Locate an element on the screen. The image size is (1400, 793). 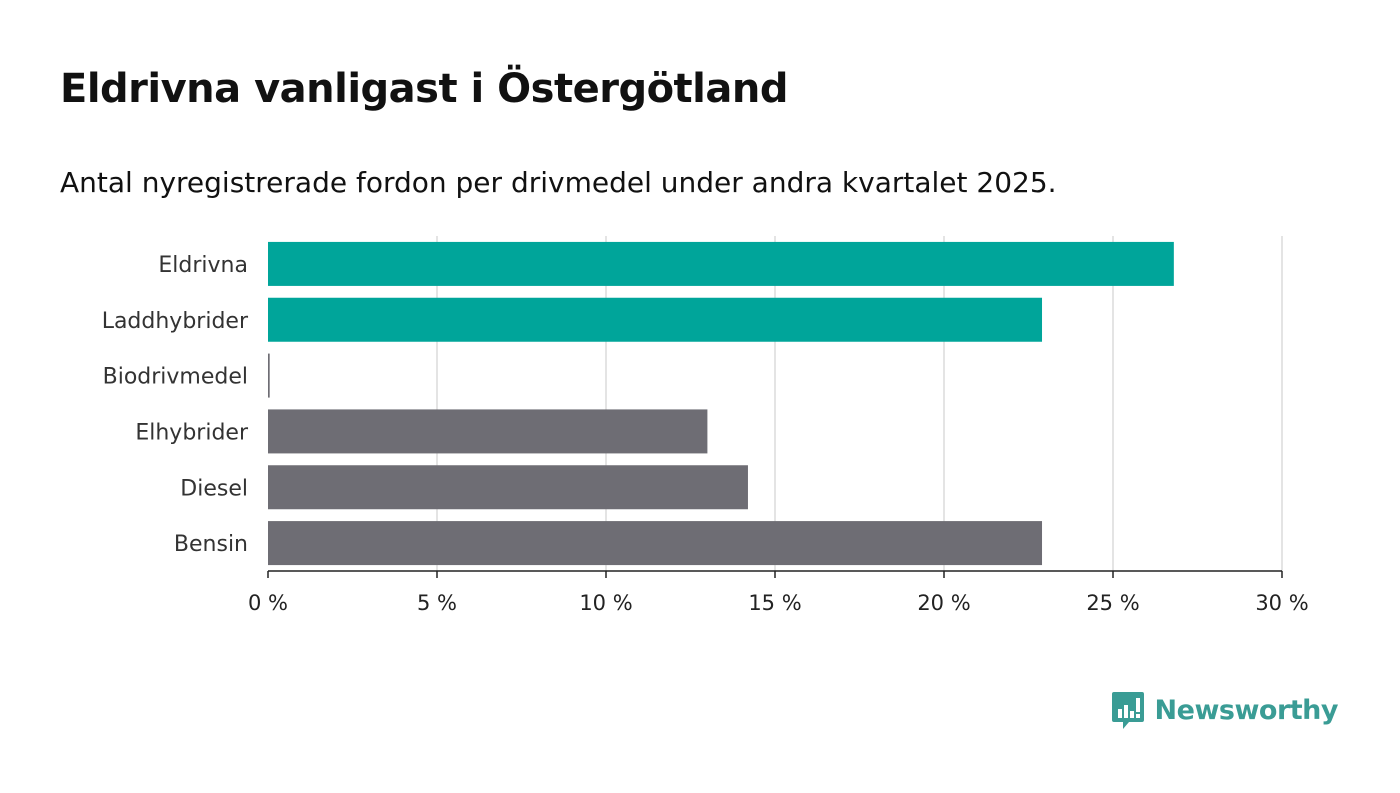
x-tick-label-2: 10 % is located at coordinates (605, 603).